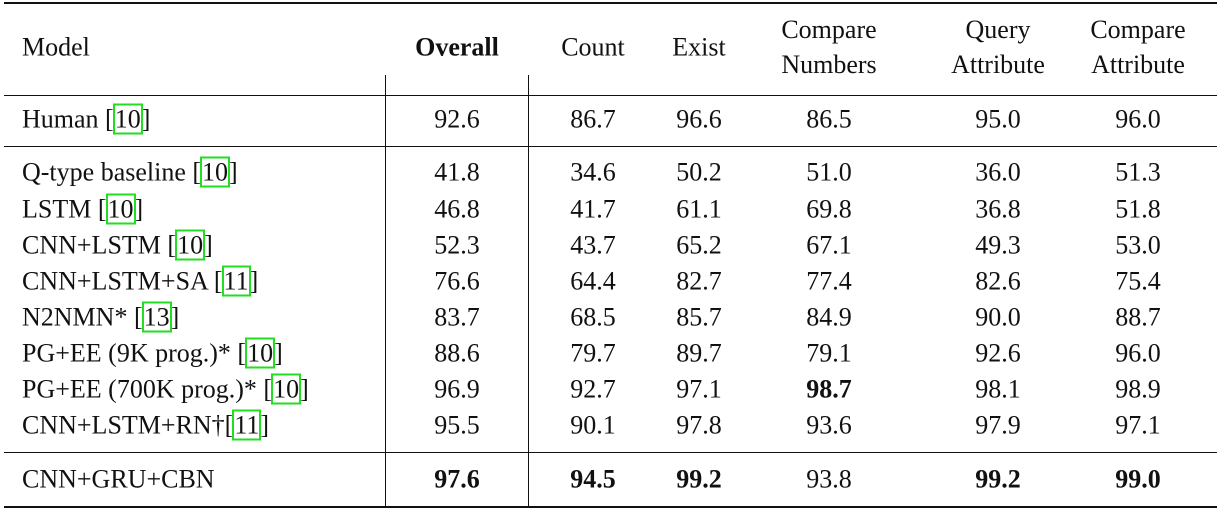 Image resolution: width=1221 pixels, height=512 pixels. I want to click on score-cell: 95.5, so click(457, 425).